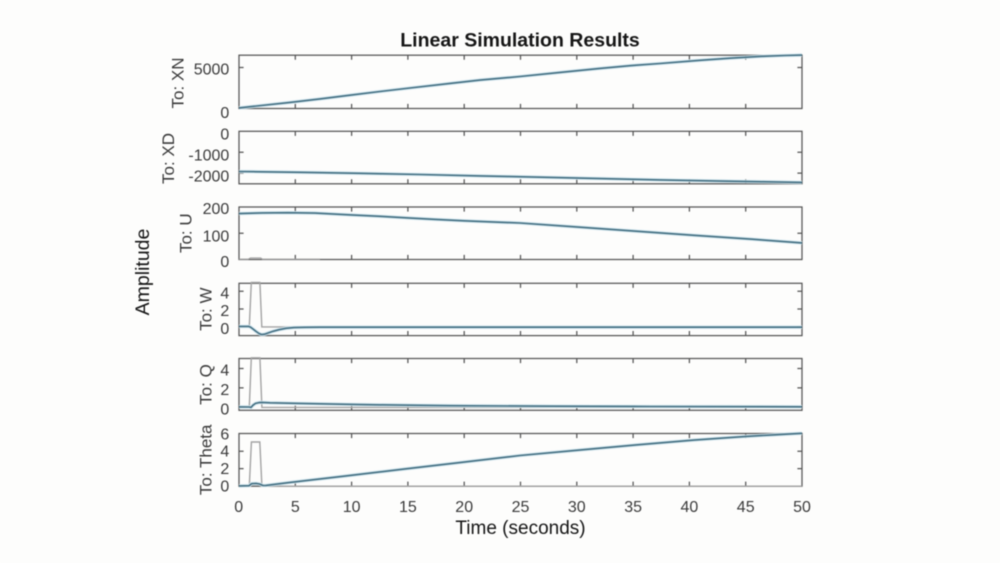 The image size is (1000, 563). Describe the element at coordinates (143, 272) in the screenshot. I see `svg-text: Amplitude` at that location.